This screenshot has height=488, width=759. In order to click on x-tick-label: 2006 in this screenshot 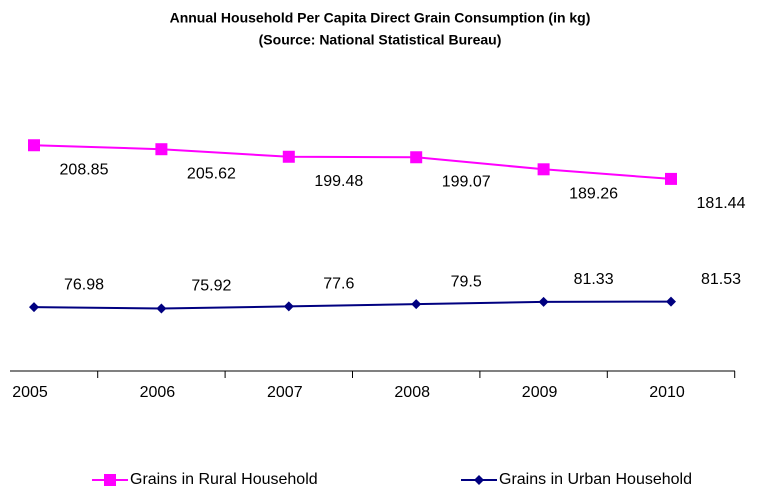, I will do `click(158, 392)`.